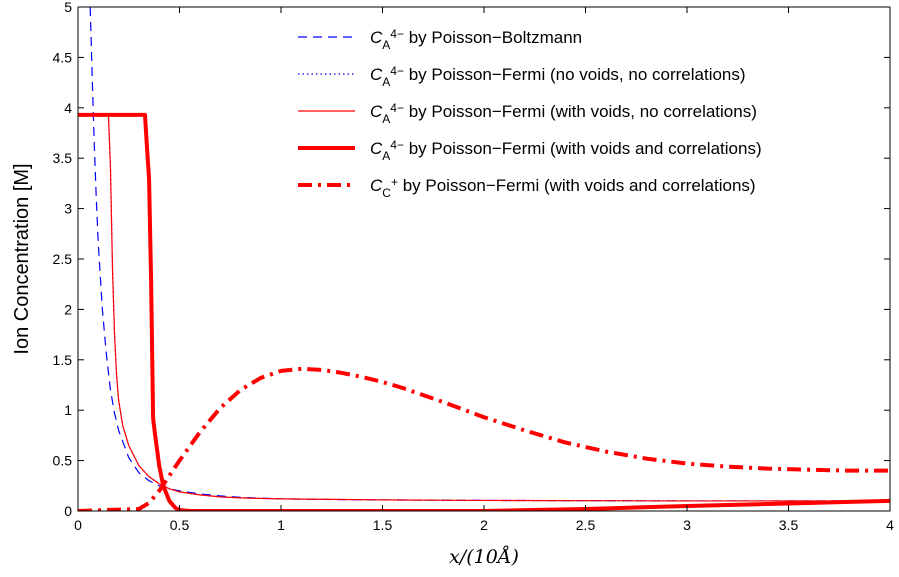  Describe the element at coordinates (63, 158) in the screenshot. I see `y-tick-label: 3.5` at that location.